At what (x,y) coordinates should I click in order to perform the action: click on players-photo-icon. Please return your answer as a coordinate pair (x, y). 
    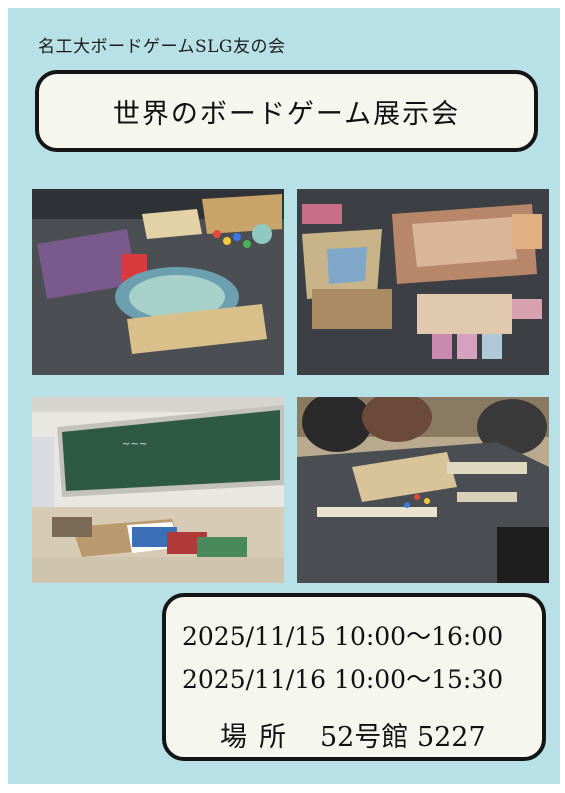
    Looking at the image, I should click on (423, 490).